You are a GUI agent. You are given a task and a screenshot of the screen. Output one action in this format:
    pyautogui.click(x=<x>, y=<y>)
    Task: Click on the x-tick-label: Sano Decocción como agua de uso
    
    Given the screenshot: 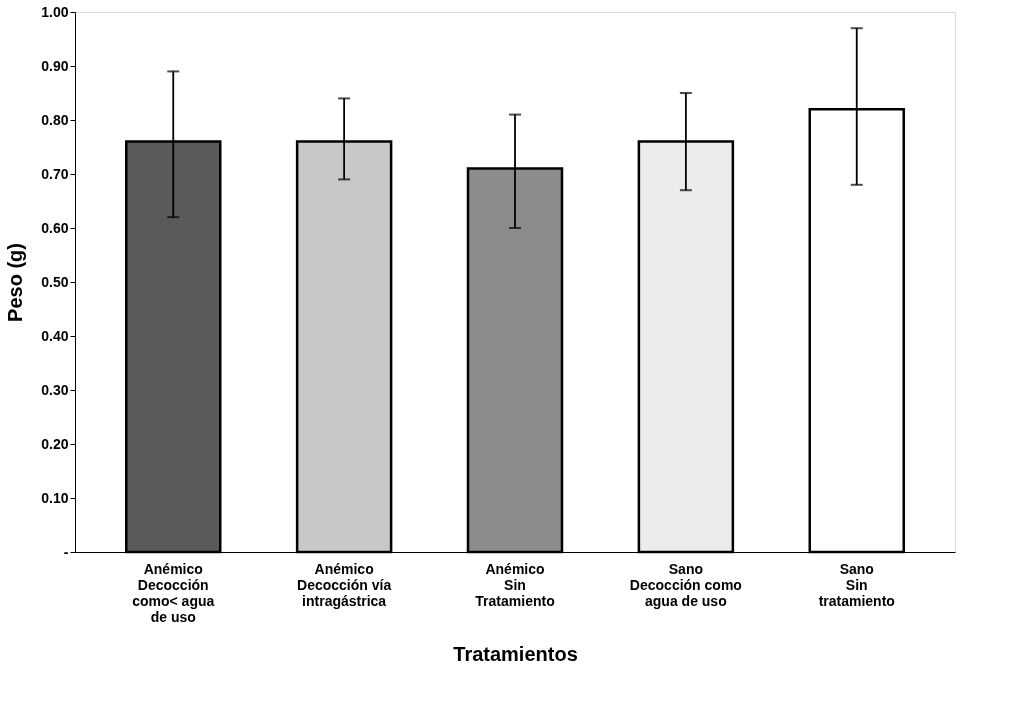 What is the action you would take?
    pyautogui.click(x=685, y=584)
    